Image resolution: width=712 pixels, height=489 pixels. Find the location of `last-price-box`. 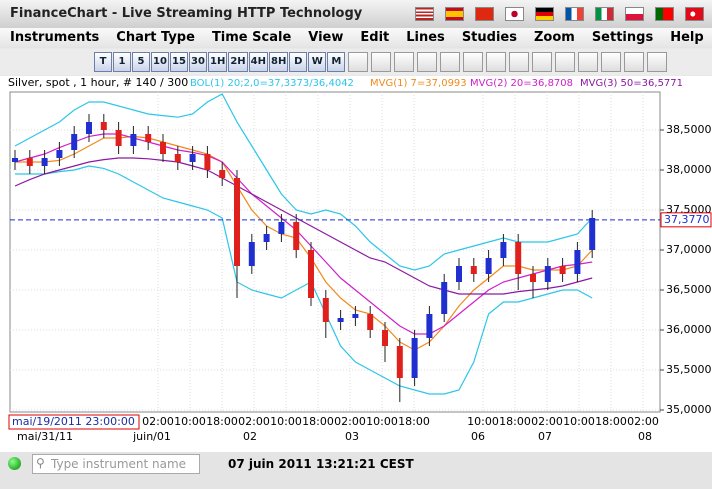

last-price-box is located at coordinates (686, 220).